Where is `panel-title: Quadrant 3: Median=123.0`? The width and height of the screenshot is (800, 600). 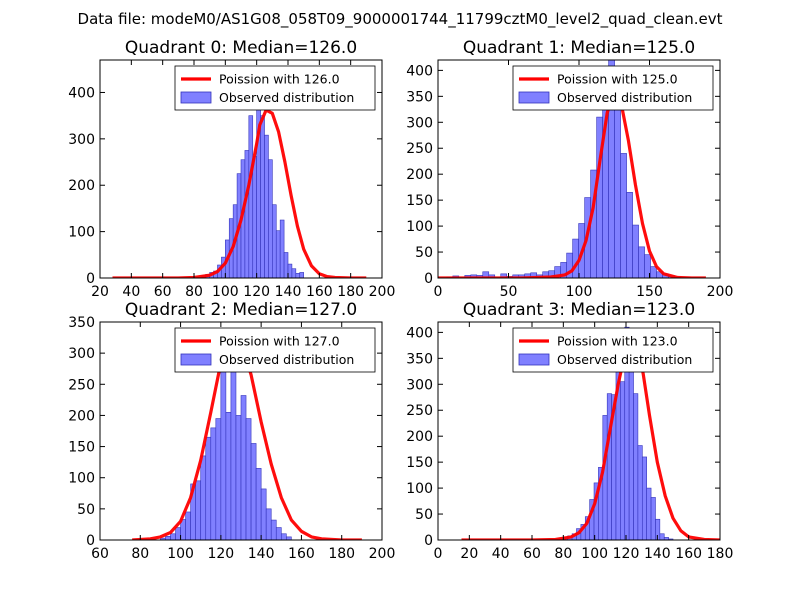 panel-title: Quadrant 3: Median=123.0 is located at coordinates (579, 310).